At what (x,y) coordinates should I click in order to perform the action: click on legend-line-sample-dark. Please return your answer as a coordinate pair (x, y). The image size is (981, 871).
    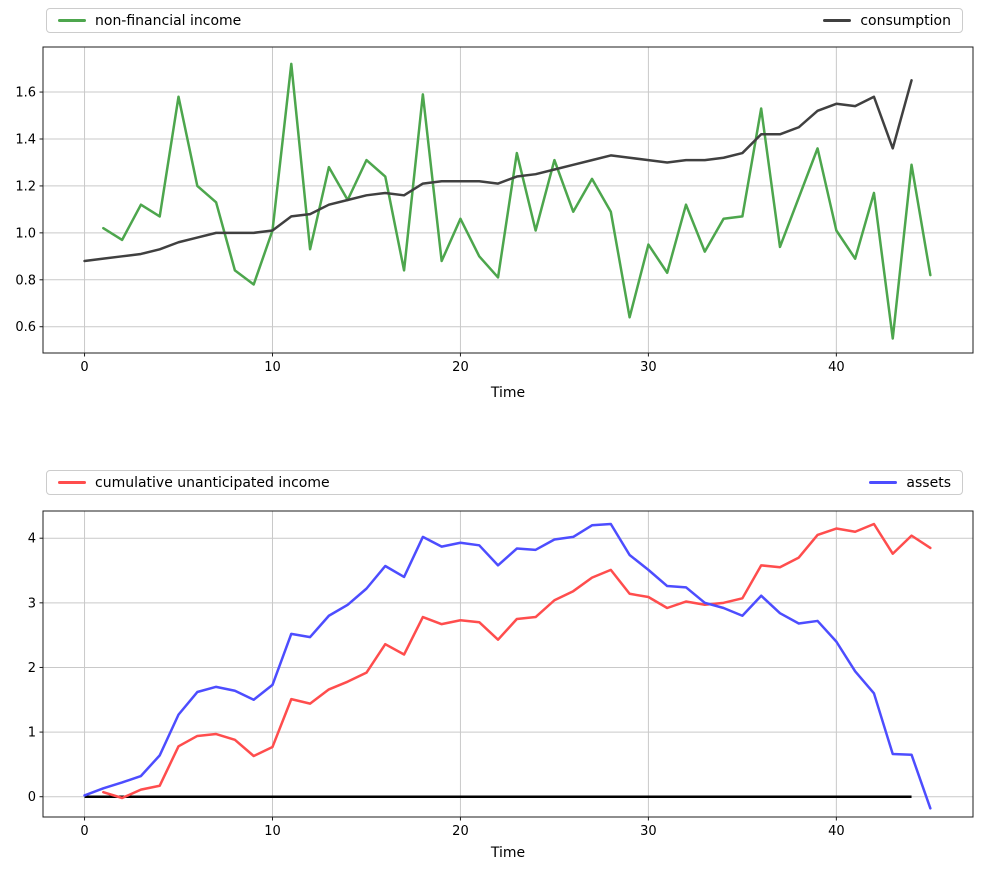
    Looking at the image, I should click on (837, 20).